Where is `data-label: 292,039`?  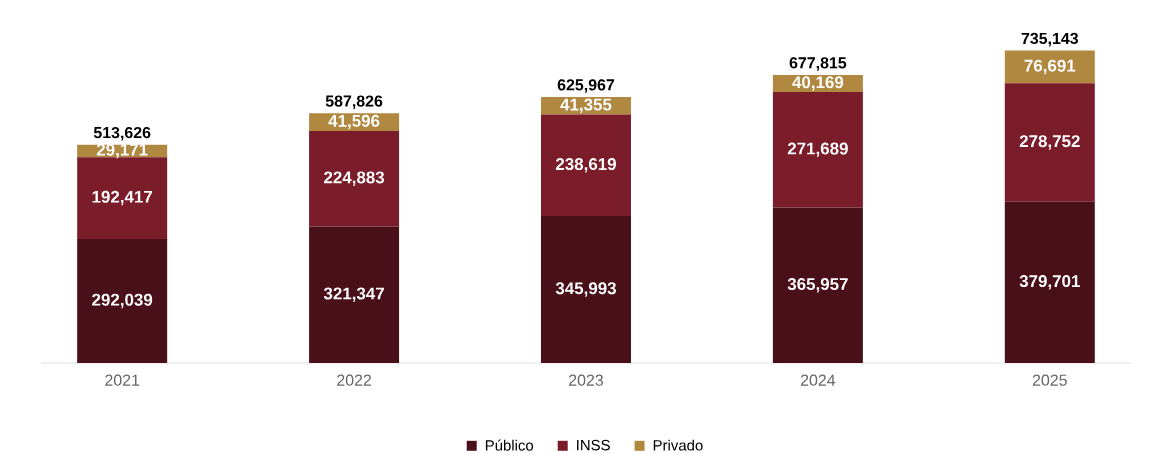
data-label: 292,039 is located at coordinates (122, 301).